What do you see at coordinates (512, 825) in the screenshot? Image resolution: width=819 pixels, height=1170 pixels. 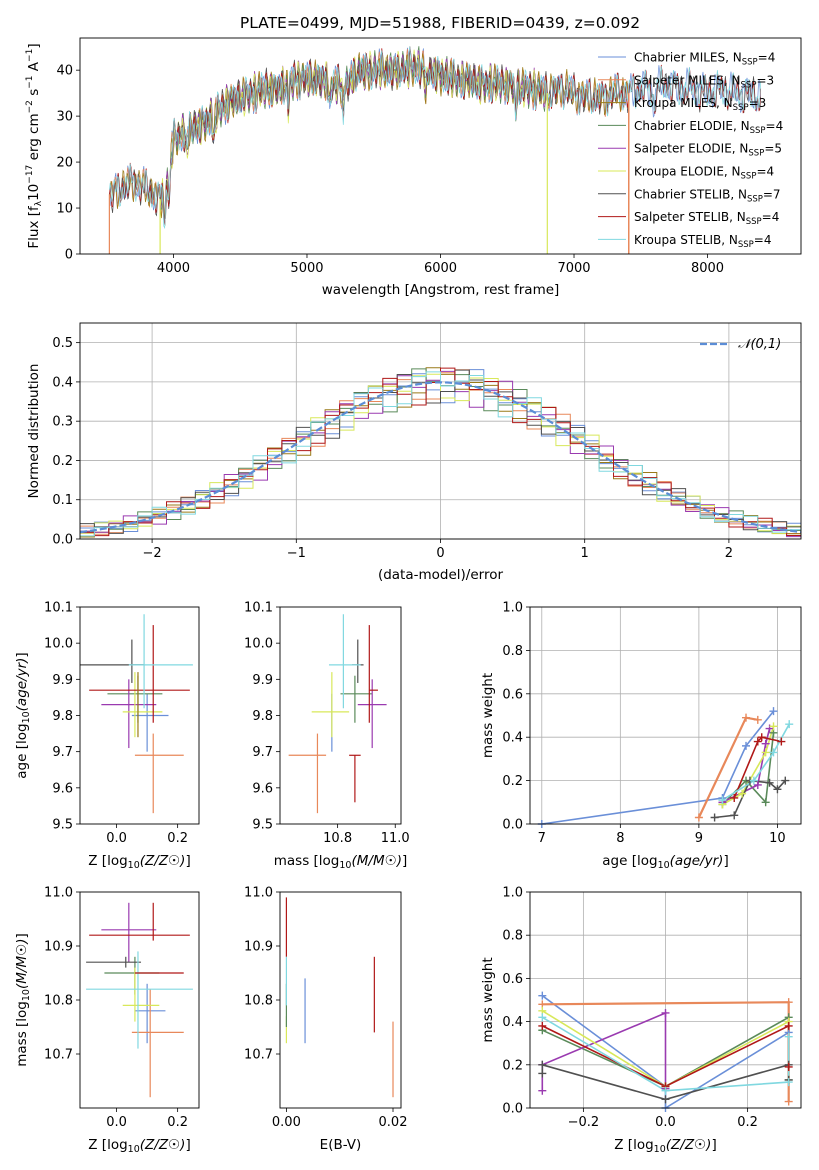 I see `y-tick-label: 0.0` at bounding box center [512, 825].